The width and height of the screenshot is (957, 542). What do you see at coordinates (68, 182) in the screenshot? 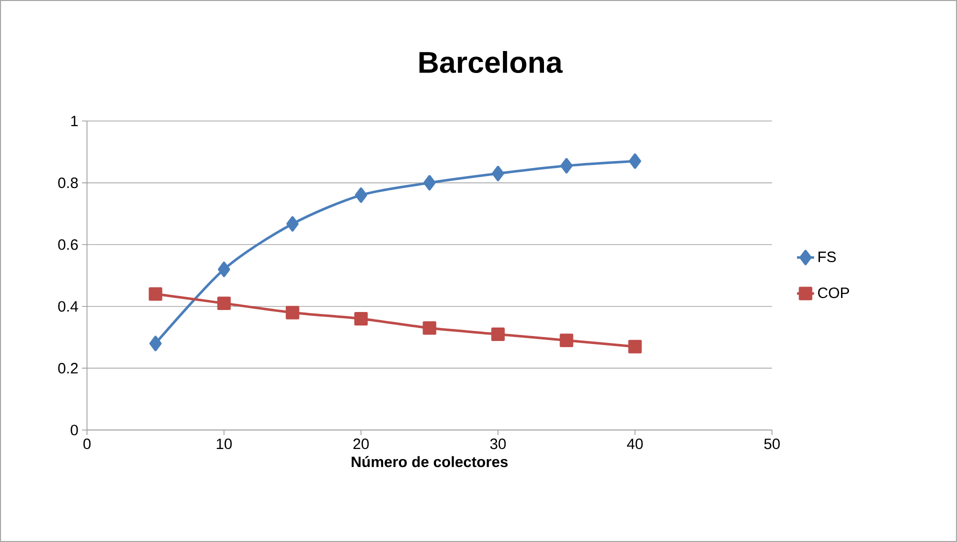
I see `y-tick-label: 0.8` at bounding box center [68, 182].